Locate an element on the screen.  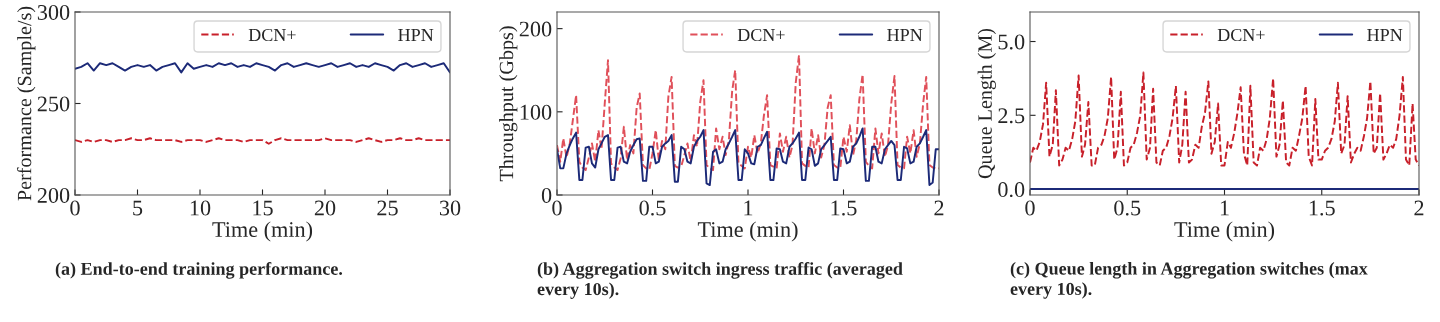
y-tick-label: 0 is located at coordinates (546, 195).